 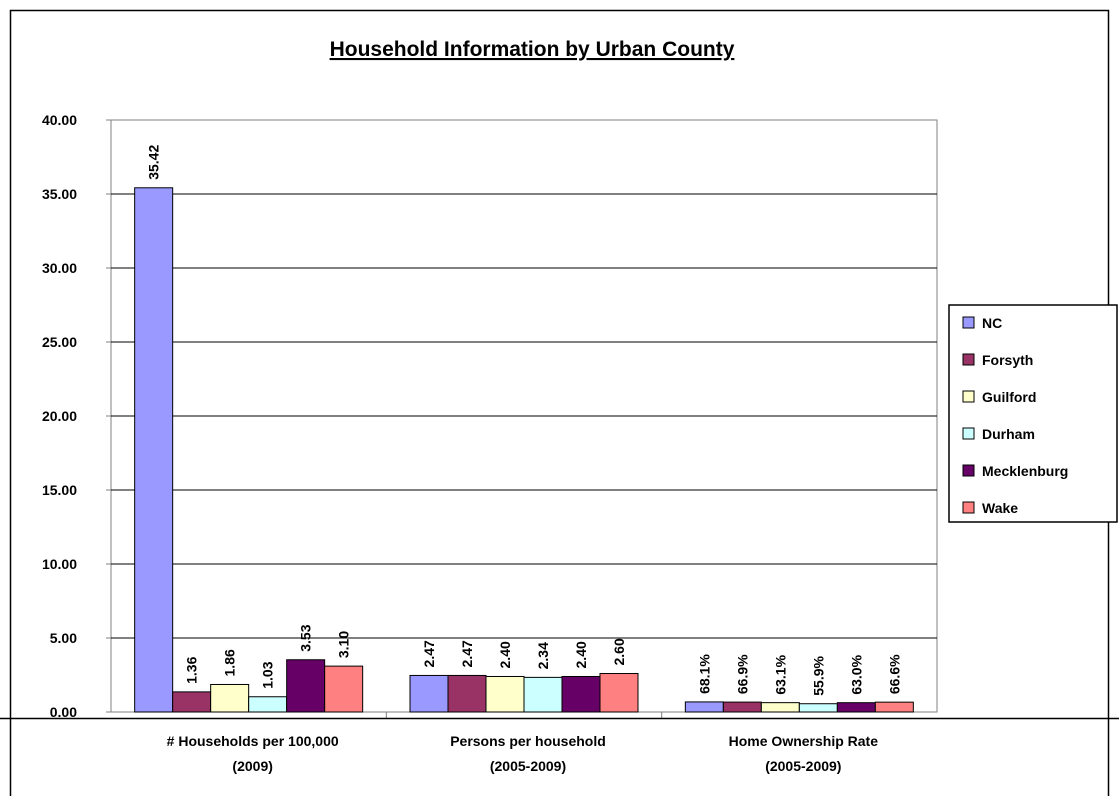 I want to click on chart-title: Household Information by Urban County, so click(x=532, y=49).